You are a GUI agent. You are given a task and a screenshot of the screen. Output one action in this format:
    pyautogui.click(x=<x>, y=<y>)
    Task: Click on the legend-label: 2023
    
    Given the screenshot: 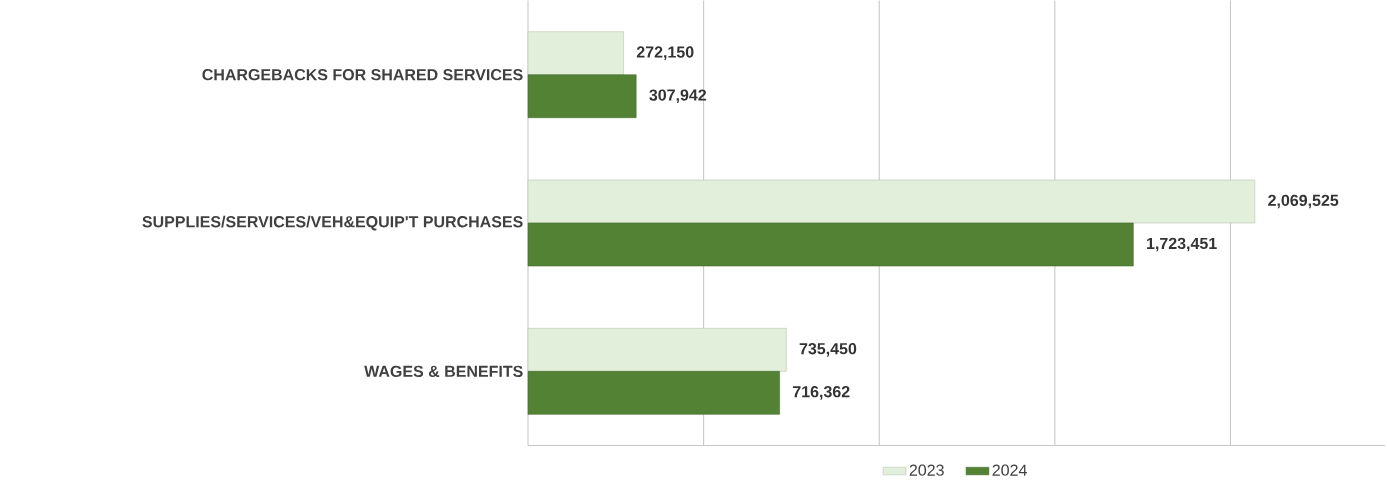 What is the action you would take?
    pyautogui.click(x=926, y=470)
    